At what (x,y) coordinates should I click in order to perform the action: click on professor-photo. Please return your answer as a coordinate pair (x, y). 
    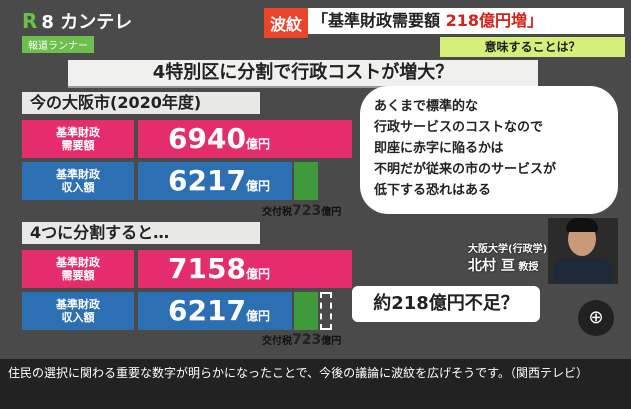
    Looking at the image, I should click on (583, 251).